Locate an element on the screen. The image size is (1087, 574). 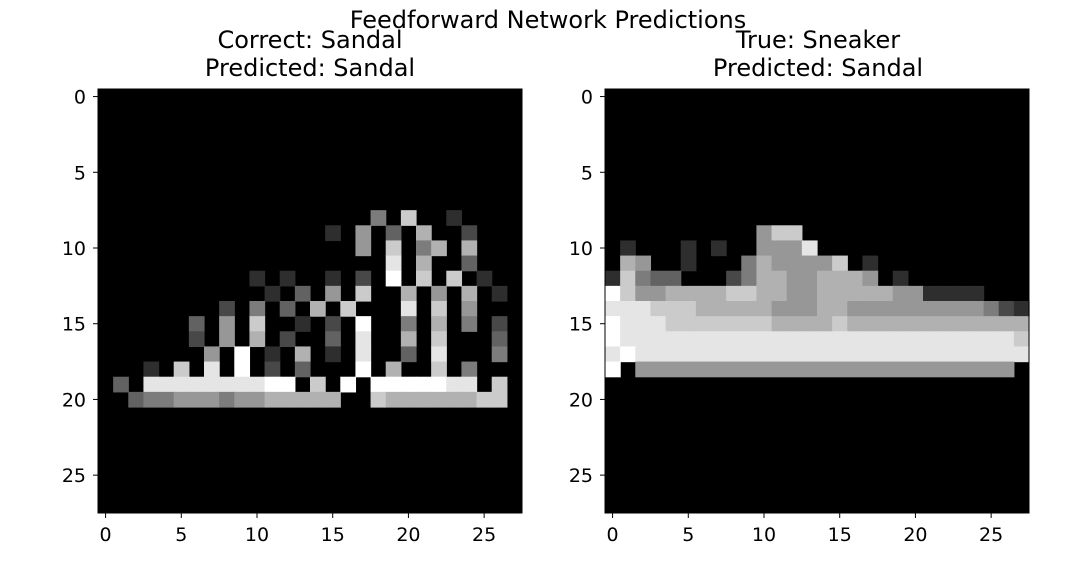
panel-left-title-line-1: Correct: Sandal is located at coordinates (309, 40).